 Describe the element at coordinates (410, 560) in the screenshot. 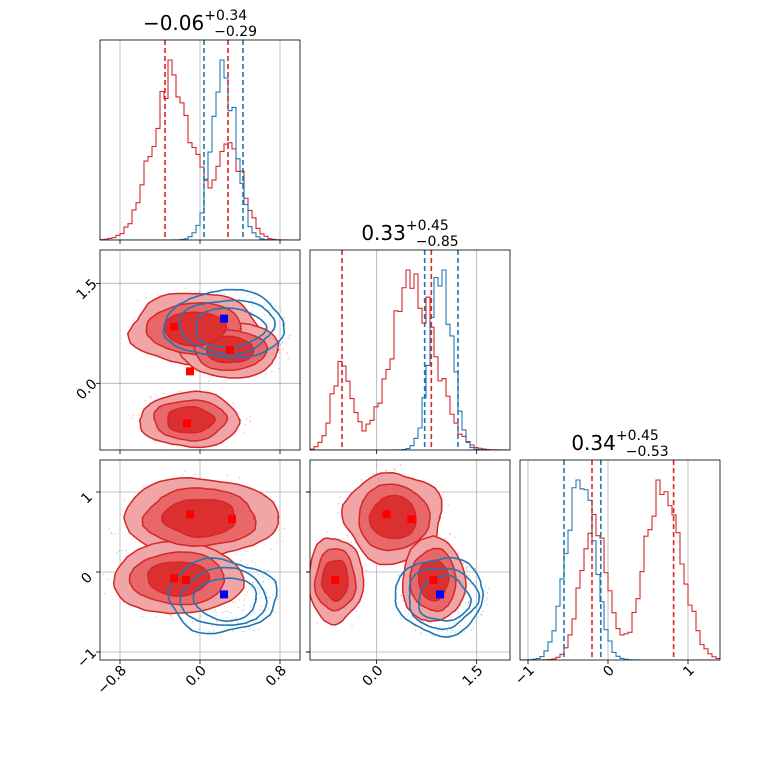

I see `pair-1-2-frame` at that location.